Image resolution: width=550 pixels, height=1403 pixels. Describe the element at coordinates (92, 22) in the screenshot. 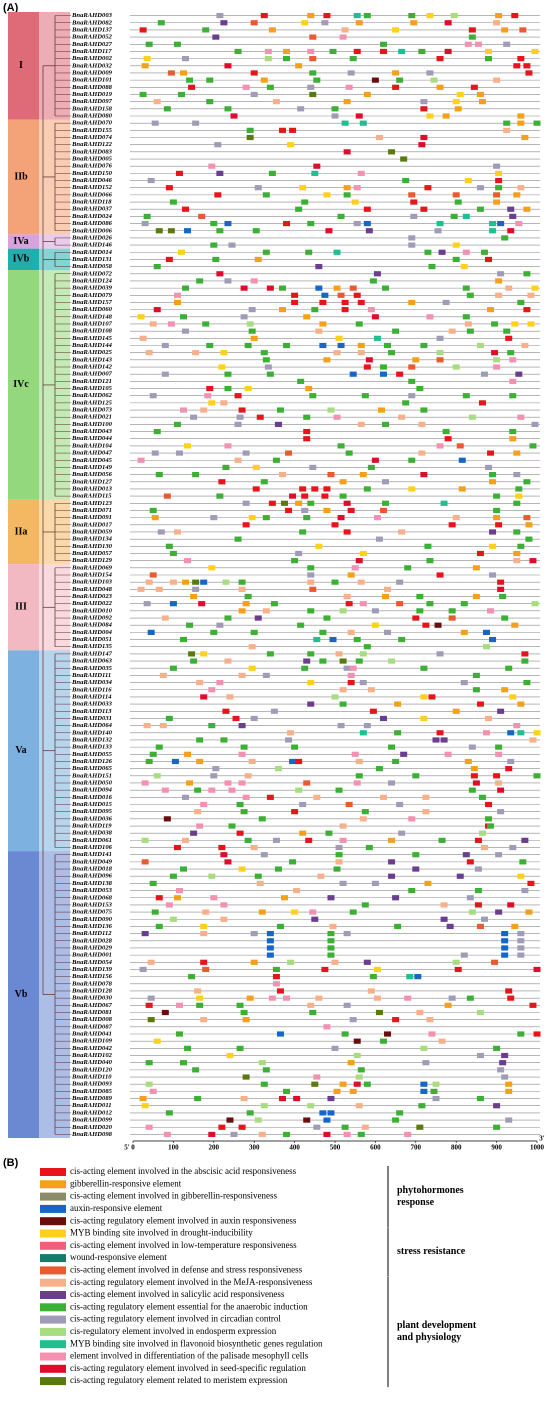

I see `gene-name: BnaRAHD082` at that location.